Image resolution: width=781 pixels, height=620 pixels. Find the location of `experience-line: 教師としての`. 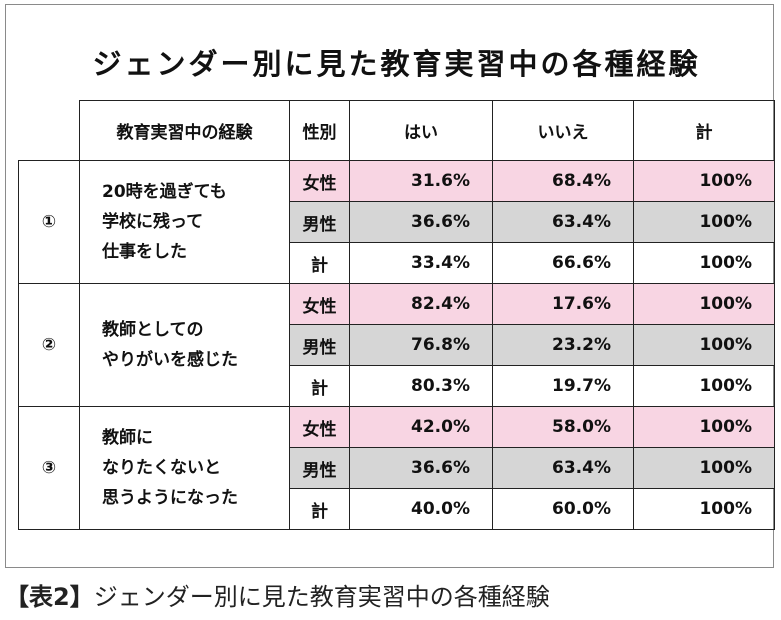

experience-line: 教師としての is located at coordinates (153, 330).